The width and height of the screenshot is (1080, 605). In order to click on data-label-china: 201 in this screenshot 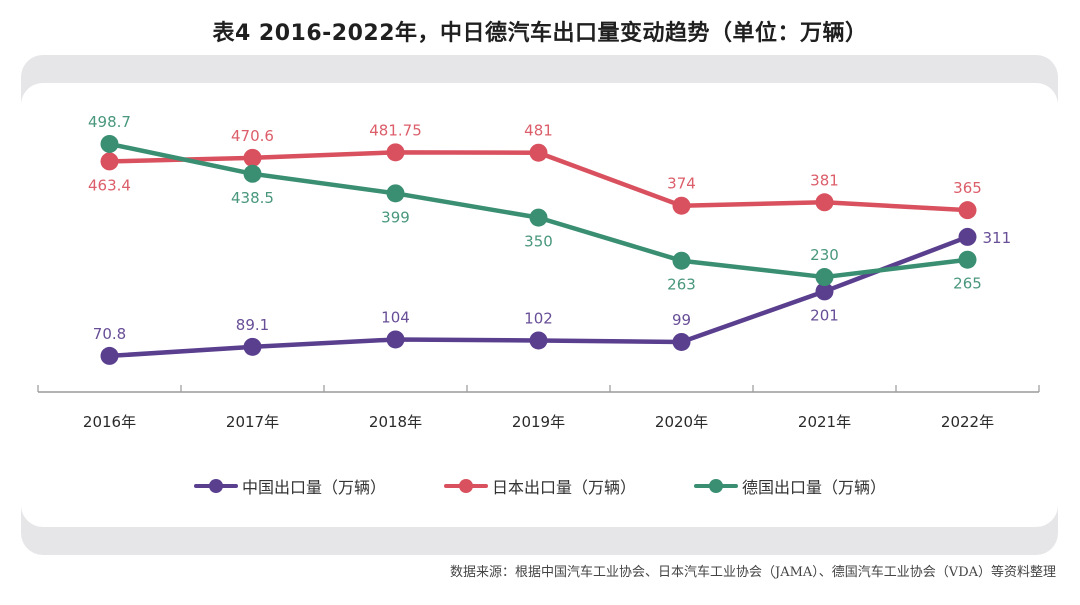, I will do `click(824, 315)`.